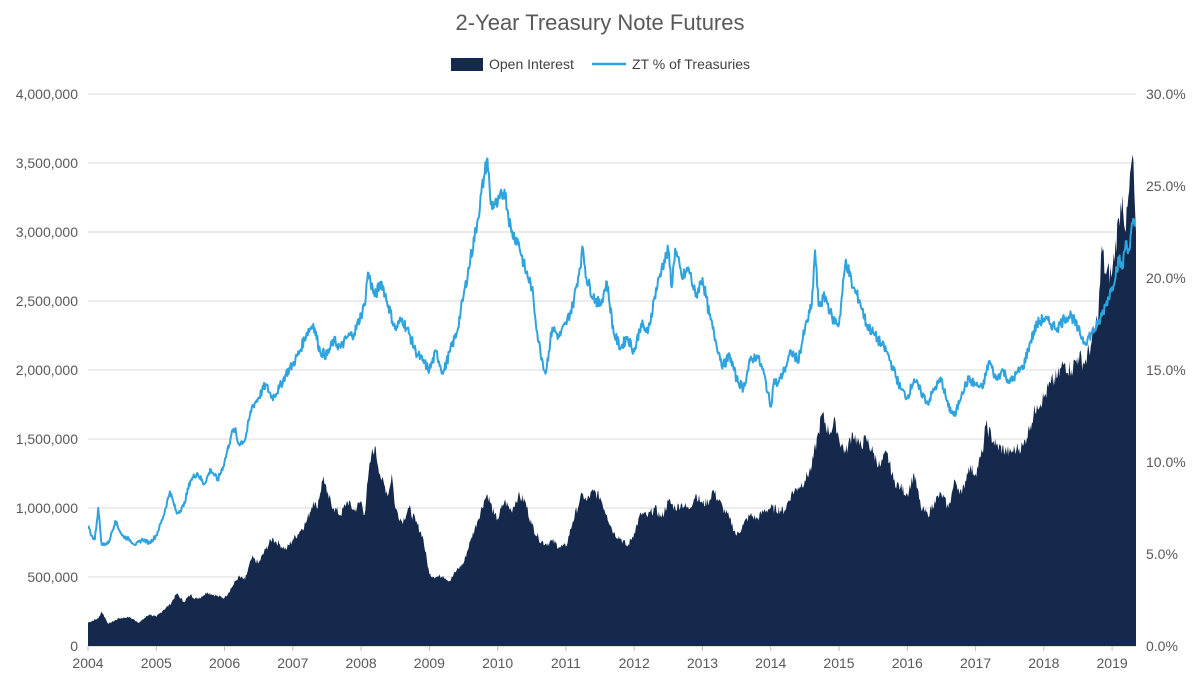 Image resolution: width=1200 pixels, height=681 pixels. What do you see at coordinates (691, 64) in the screenshot?
I see `legend-label-zt-pct: ZT % of Treasuries` at bounding box center [691, 64].